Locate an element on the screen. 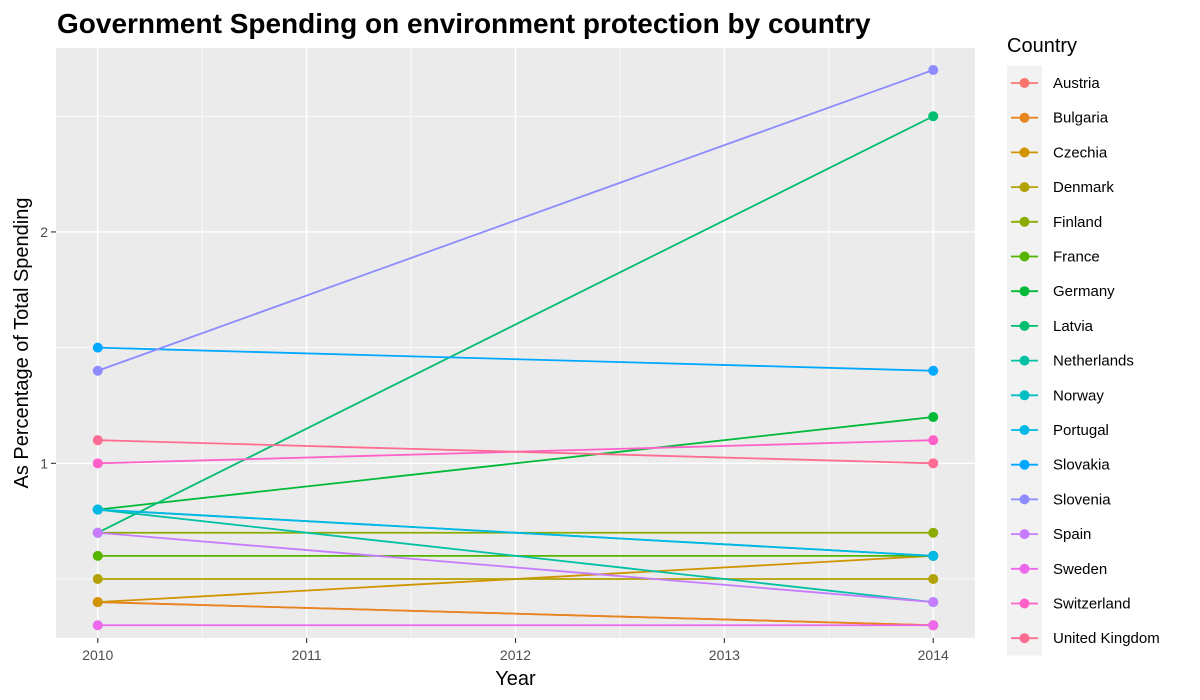 Image resolution: width=1200 pixels, height=700 pixels. data-point-slovenia-2014 is located at coordinates (933, 69).